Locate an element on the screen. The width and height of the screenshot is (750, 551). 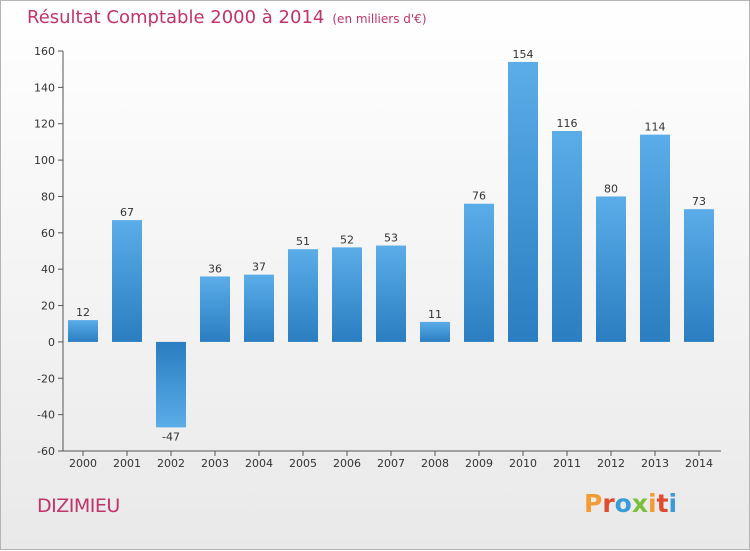
bar-2005 is located at coordinates (303, 295).